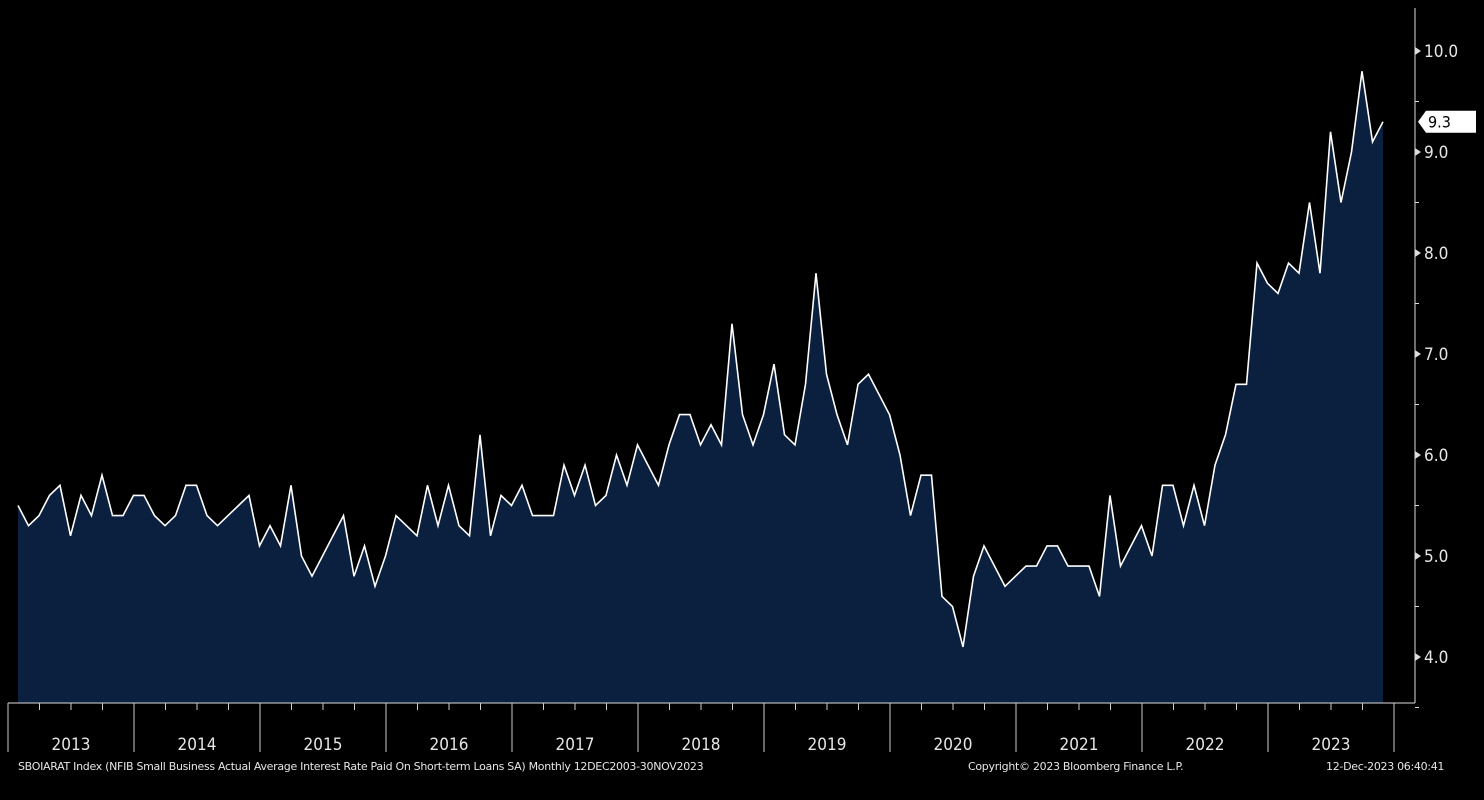  I want to click on last-value-label: 9.3, so click(1439, 122).